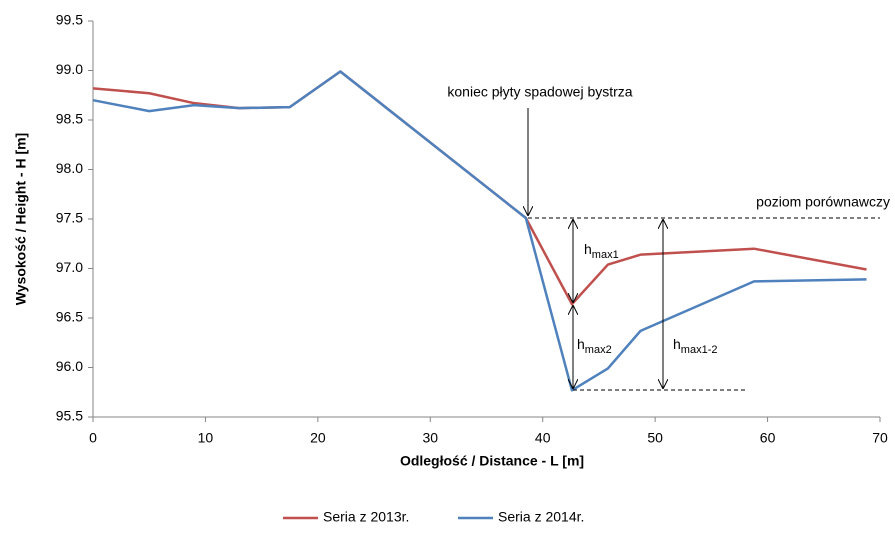 This screenshot has width=895, height=539. Describe the element at coordinates (69, 69) in the screenshot. I see `y-tick-label: 99.0` at that location.